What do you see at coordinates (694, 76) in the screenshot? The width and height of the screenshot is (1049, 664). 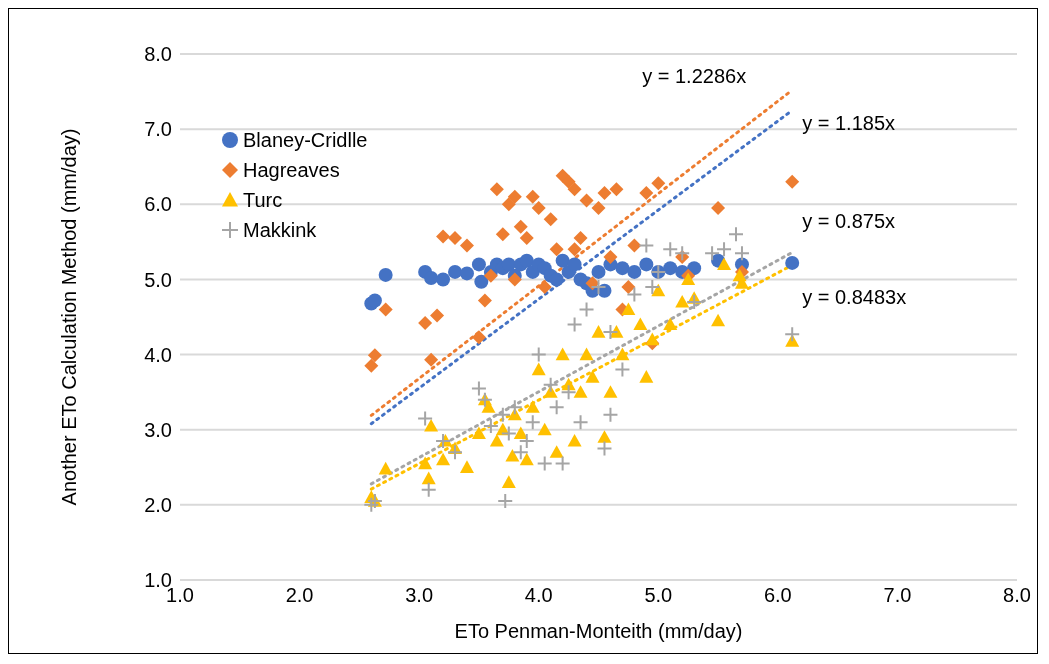 I see `series-label: y = 1.2286x` at bounding box center [694, 76].